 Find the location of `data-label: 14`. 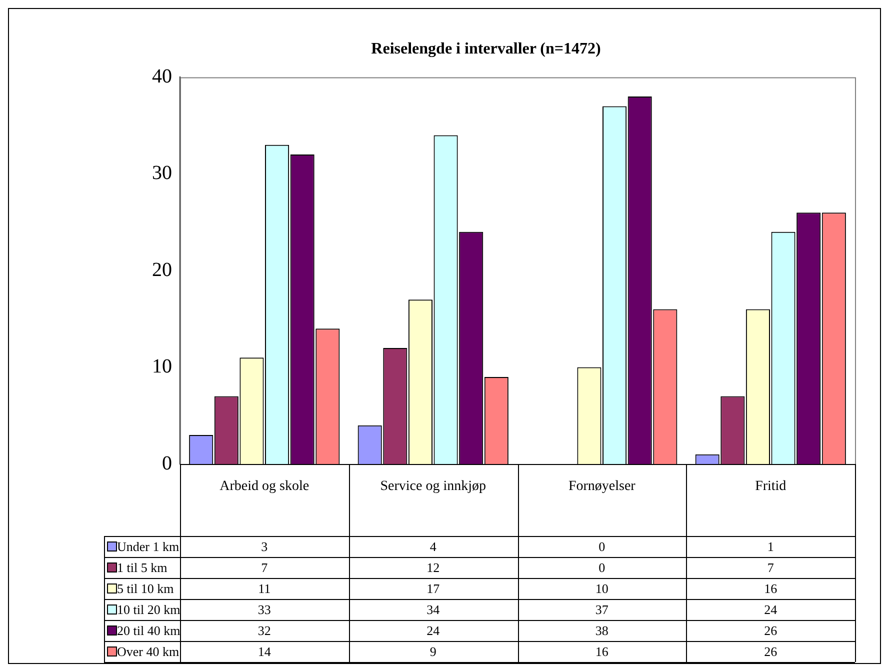

data-label: 14 is located at coordinates (265, 651).